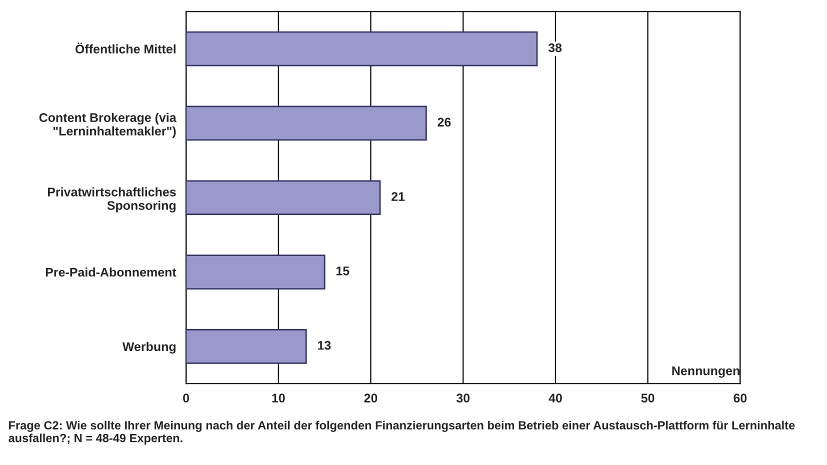 The width and height of the screenshot is (827, 465). What do you see at coordinates (107, 125) in the screenshot?
I see `y-tick-label: Content Brokerage (via "Lerninhaltemakler")` at bounding box center [107, 125].